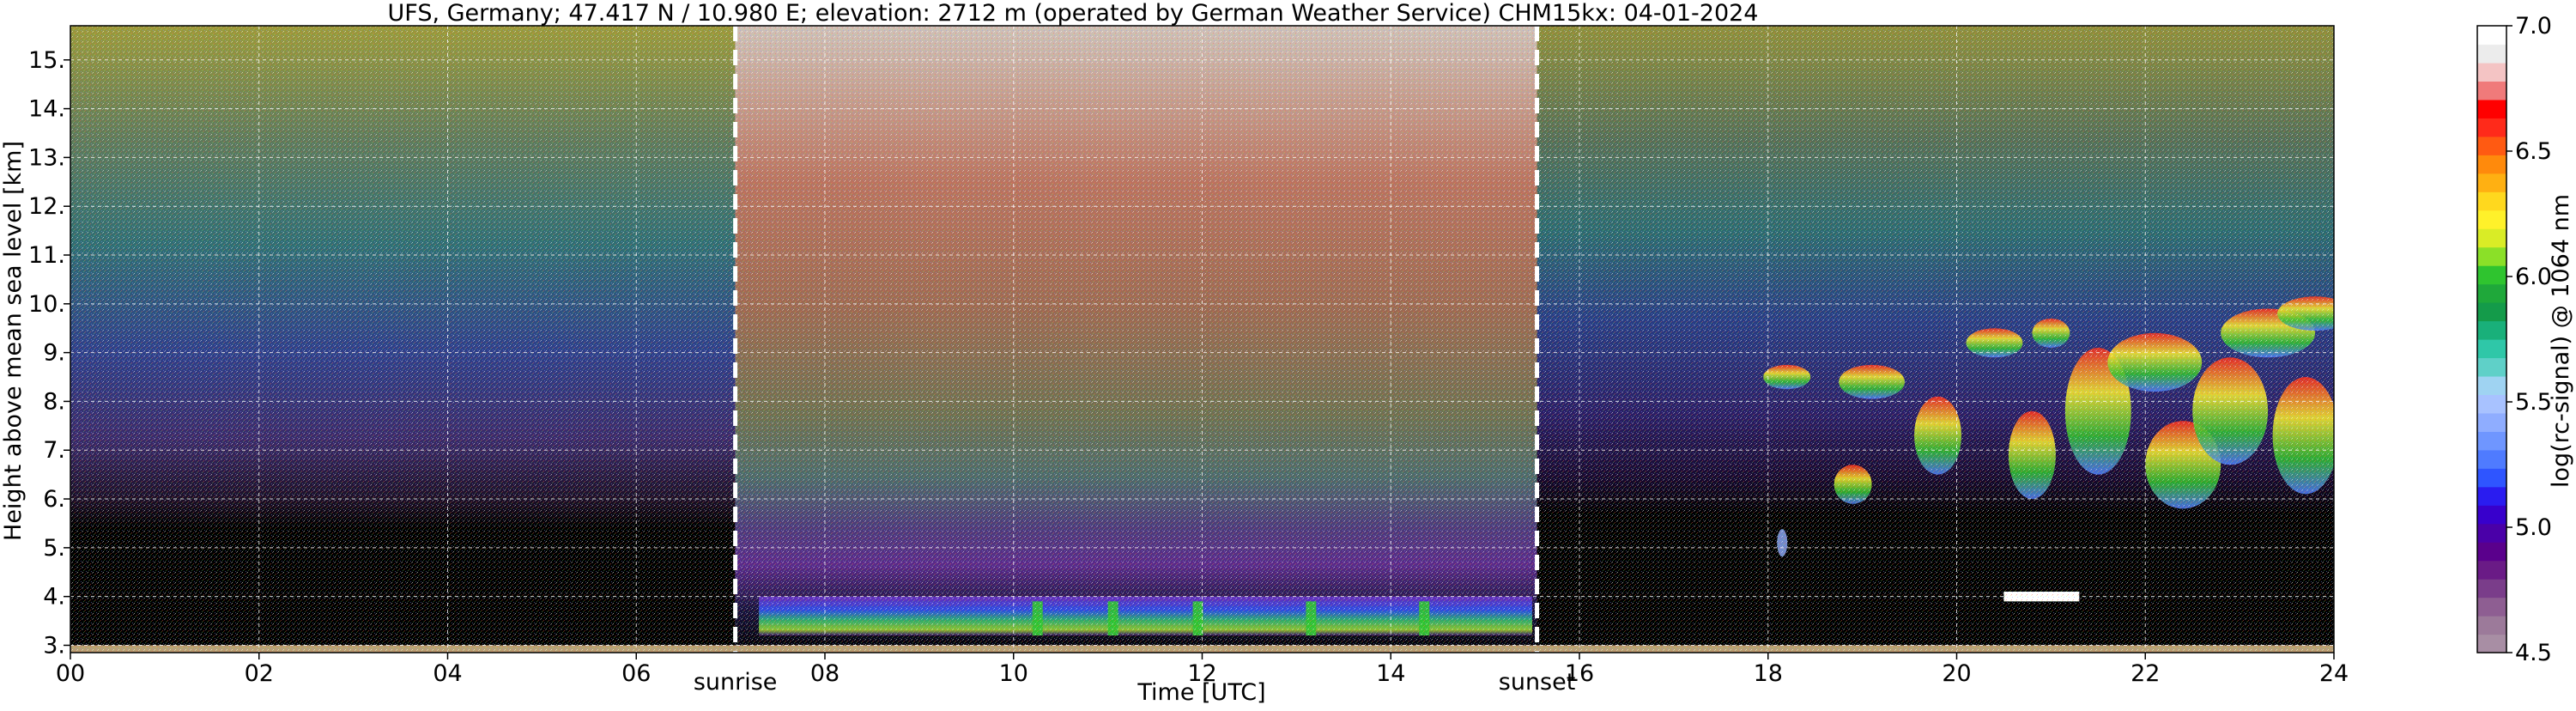 This screenshot has width=2576, height=711. What do you see at coordinates (46, 207) in the screenshot?
I see `y-tick-label: 12.` at bounding box center [46, 207].